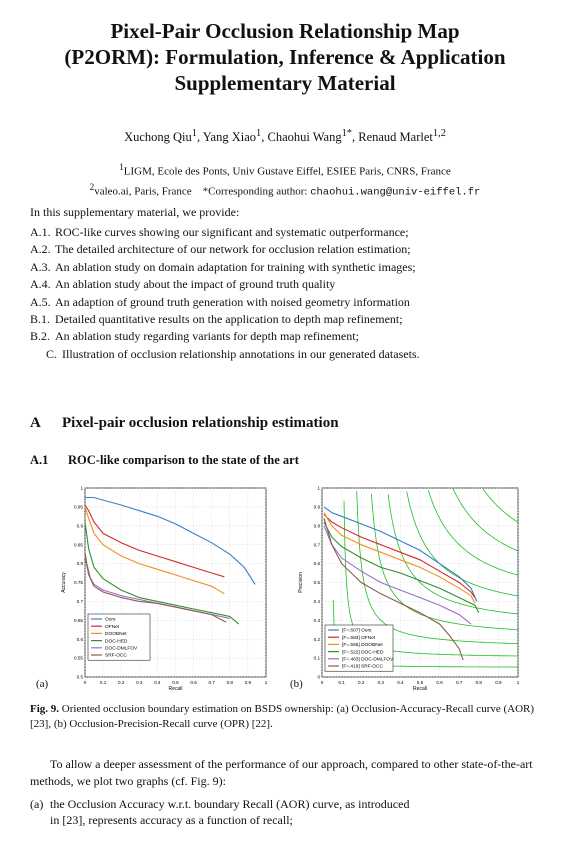  What do you see at coordinates (317, 639) in the screenshot?
I see `y-tick-label: 0.2` at bounding box center [317, 639].